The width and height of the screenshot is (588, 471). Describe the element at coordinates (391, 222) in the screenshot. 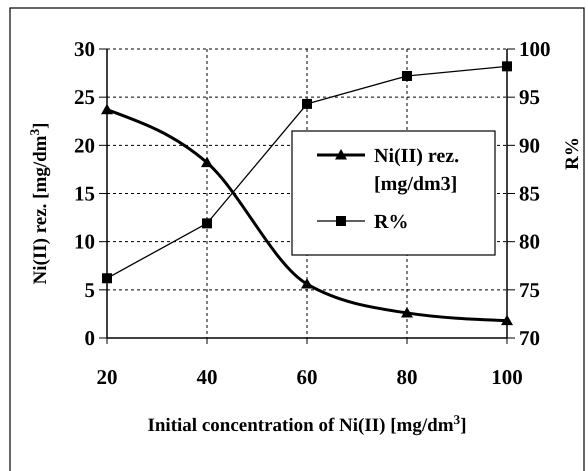

I see `legend-label: R%` at that location.